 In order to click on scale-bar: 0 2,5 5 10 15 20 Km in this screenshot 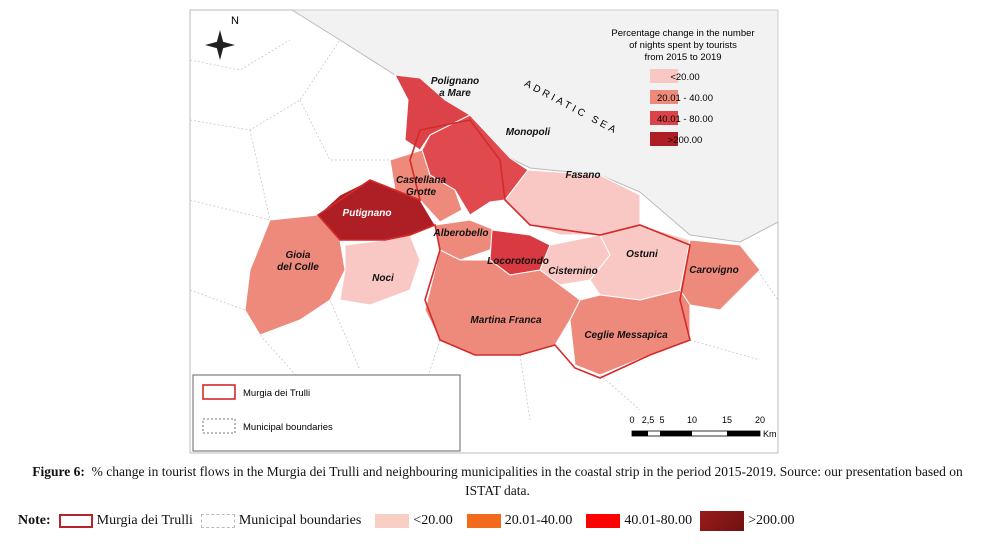, I will do `click(702, 427)`.